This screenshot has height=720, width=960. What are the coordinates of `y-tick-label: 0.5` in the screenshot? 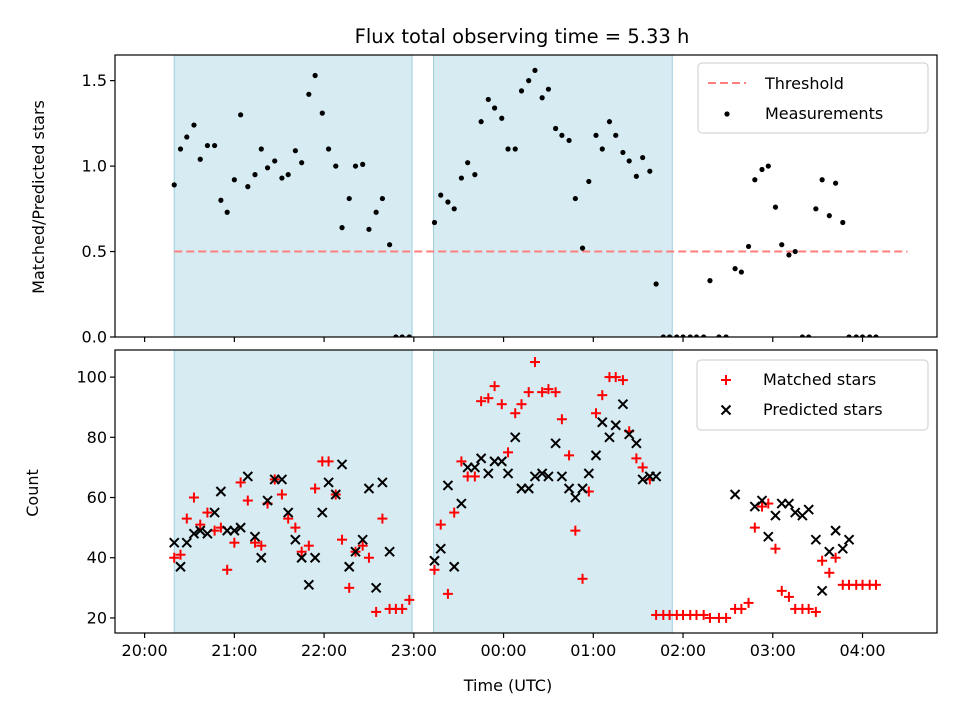 It's located at (94, 251).